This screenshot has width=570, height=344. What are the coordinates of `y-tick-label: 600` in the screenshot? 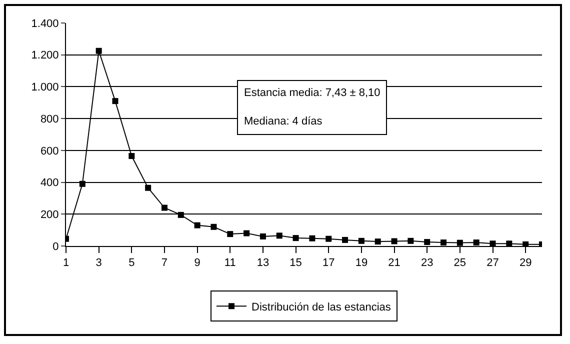 It's located at (49, 151).